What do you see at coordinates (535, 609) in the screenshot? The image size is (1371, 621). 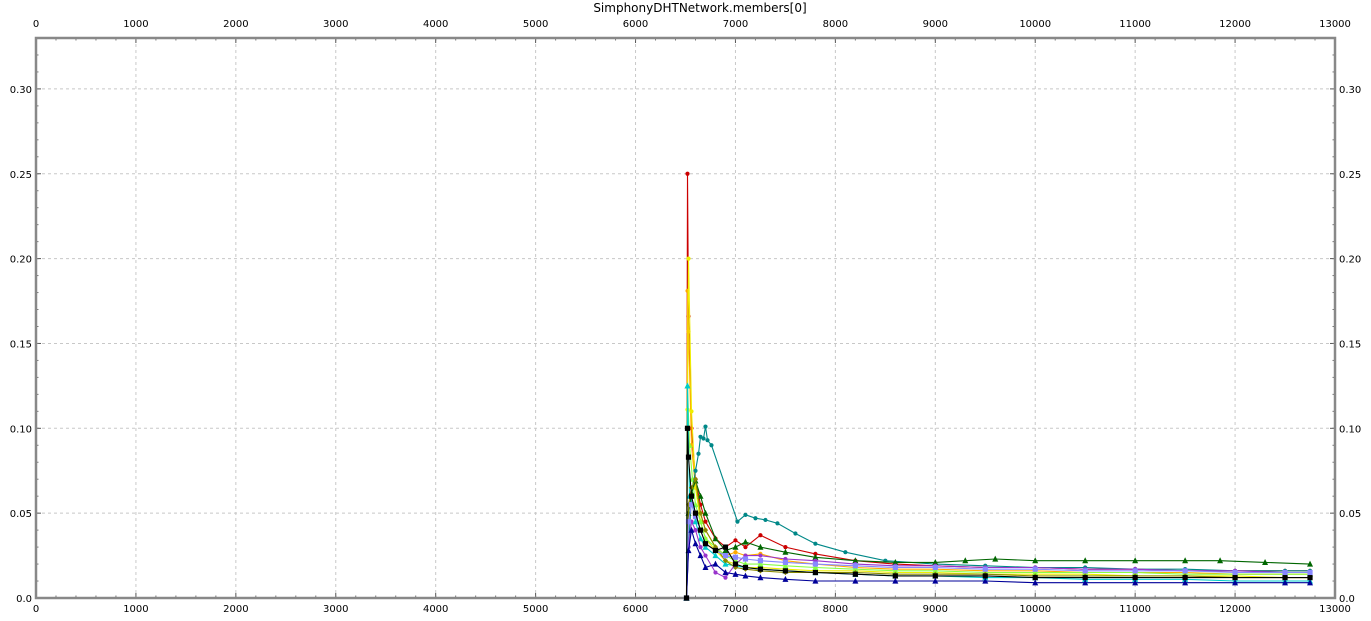 I see `x-tick-label-bottom: 5000` at bounding box center [535, 609].